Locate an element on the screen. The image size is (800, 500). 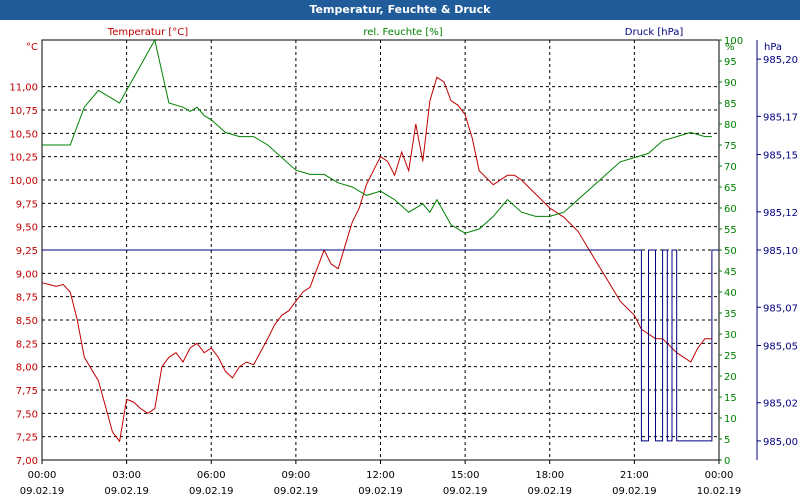
temperature-tick-label: 8,75 is located at coordinates (27, 298).